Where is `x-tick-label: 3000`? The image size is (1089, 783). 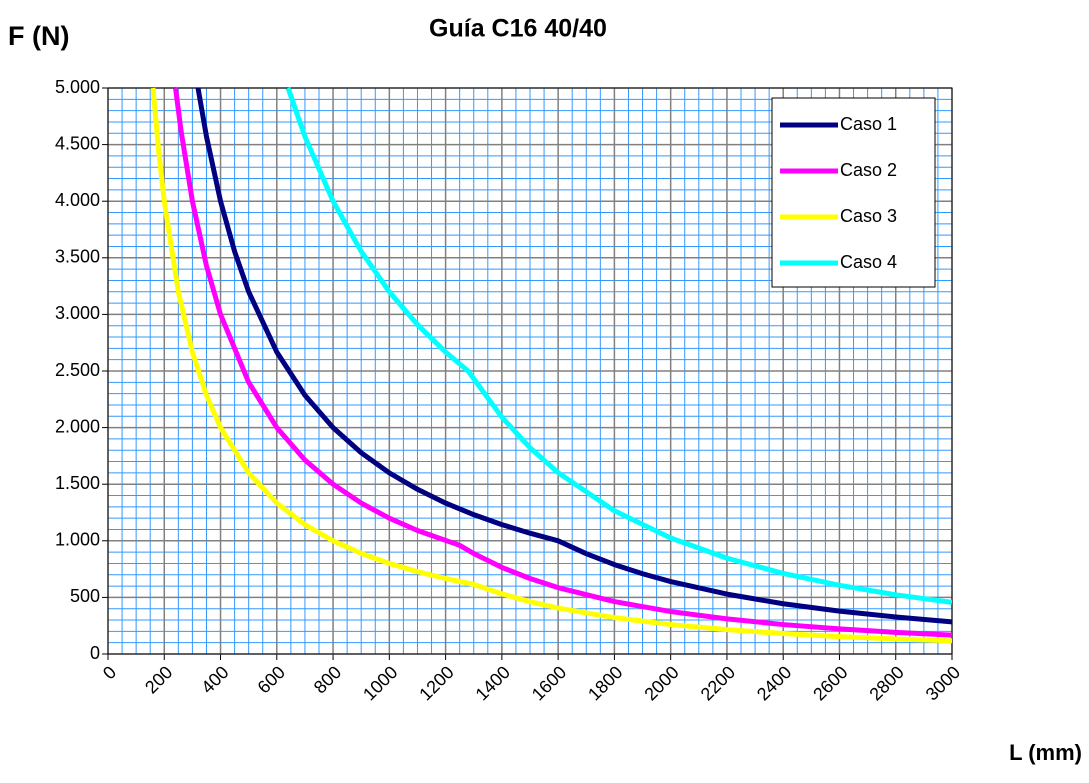
x-tick-label: 3000 is located at coordinates (943, 683).